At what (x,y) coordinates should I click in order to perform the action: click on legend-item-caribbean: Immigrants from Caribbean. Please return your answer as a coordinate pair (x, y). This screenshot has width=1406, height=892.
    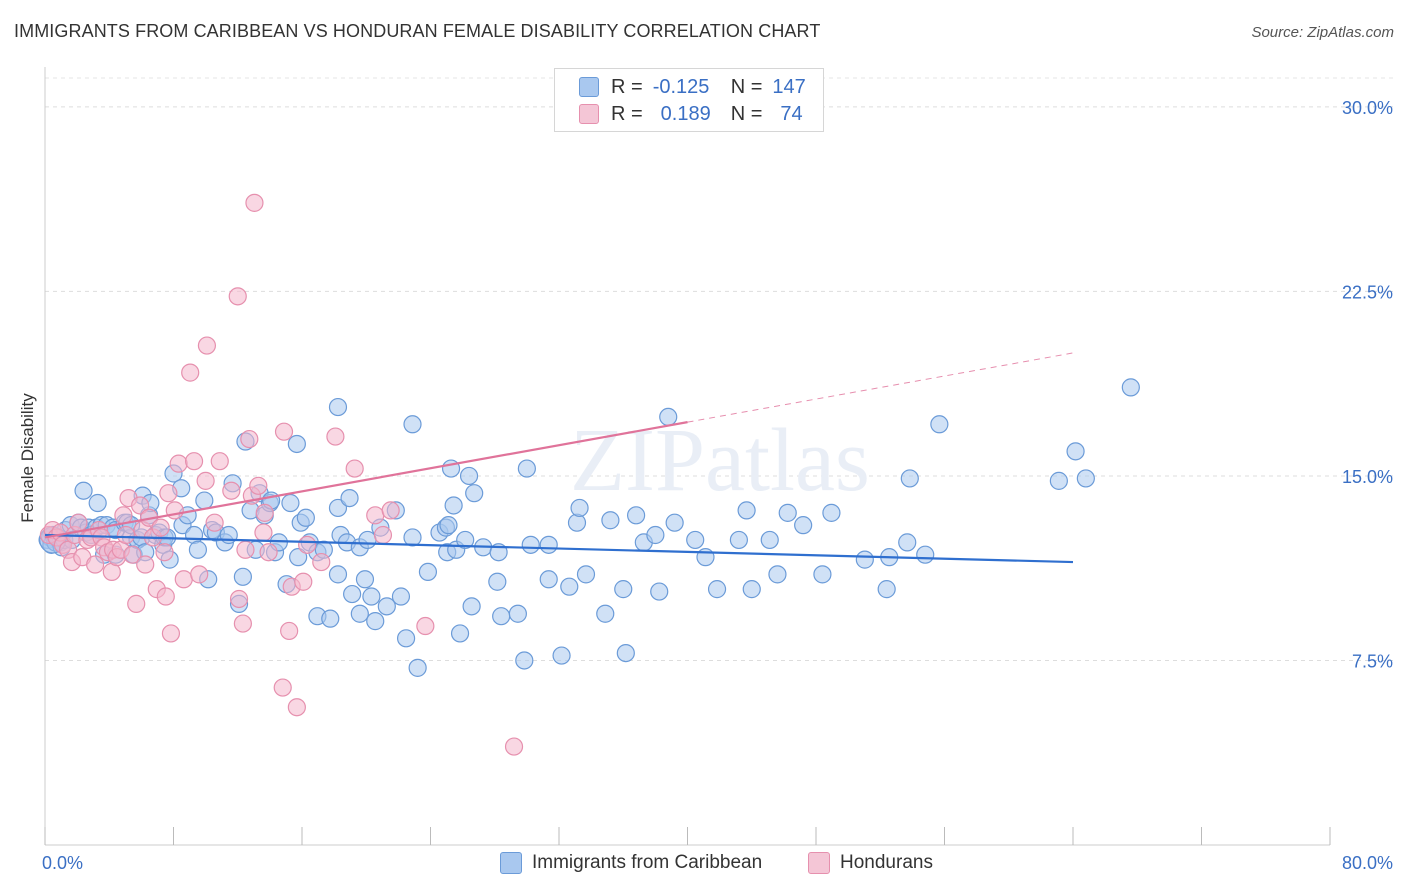
    Looking at the image, I should click on (631, 863).